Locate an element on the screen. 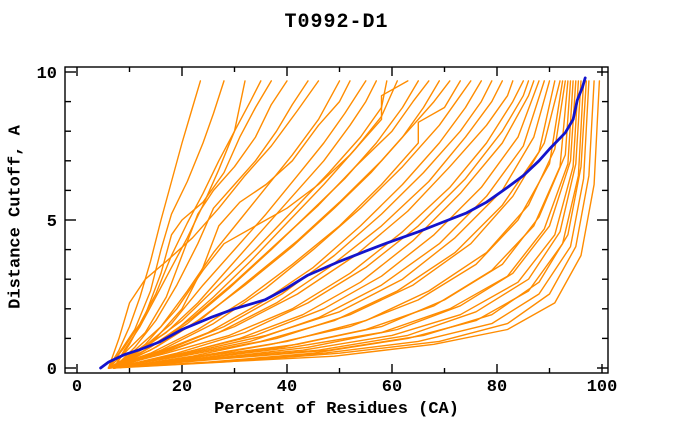  x-tick-label: 60 is located at coordinates (392, 387).